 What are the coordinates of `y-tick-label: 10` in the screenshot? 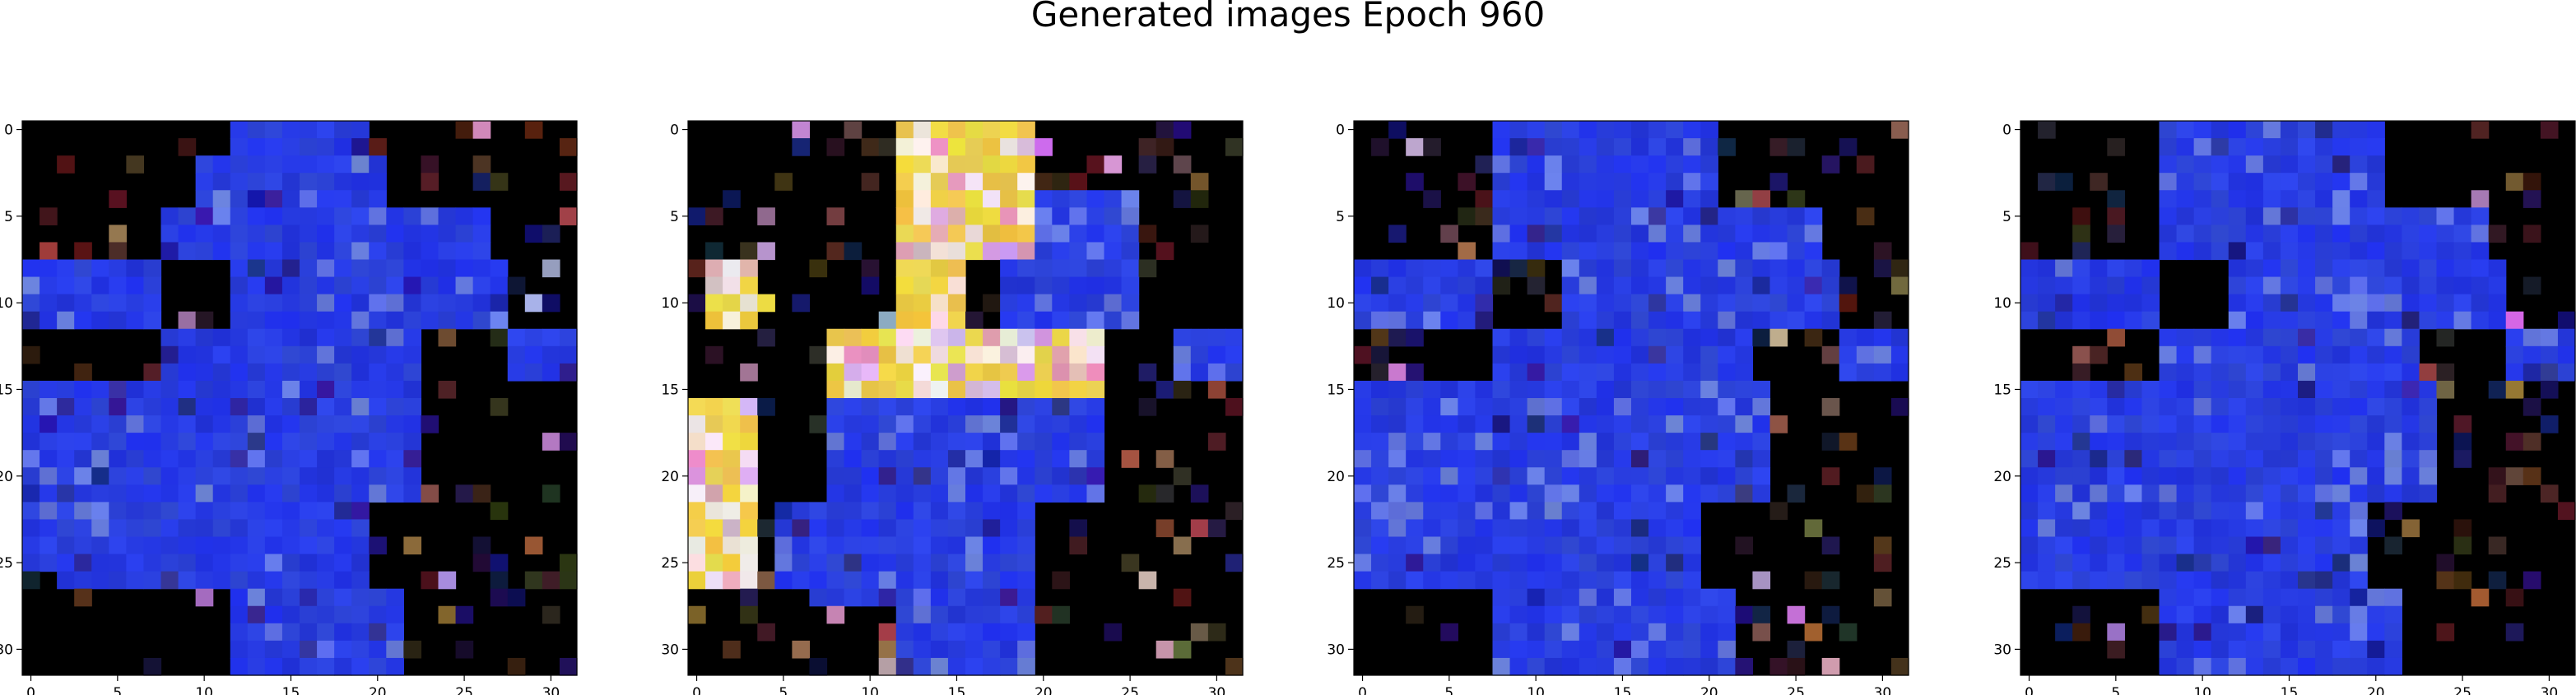 It's located at (2002, 303).